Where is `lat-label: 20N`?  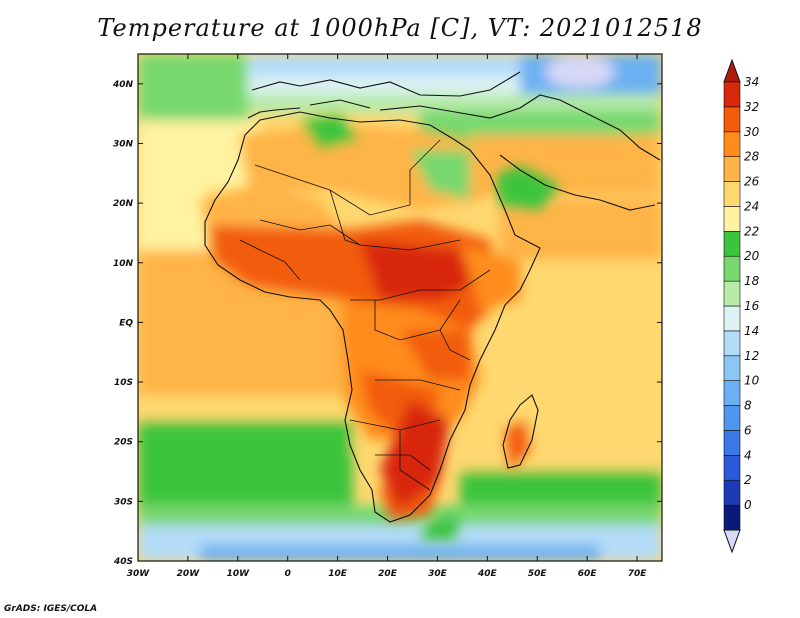 lat-label: 20N is located at coordinates (123, 204).